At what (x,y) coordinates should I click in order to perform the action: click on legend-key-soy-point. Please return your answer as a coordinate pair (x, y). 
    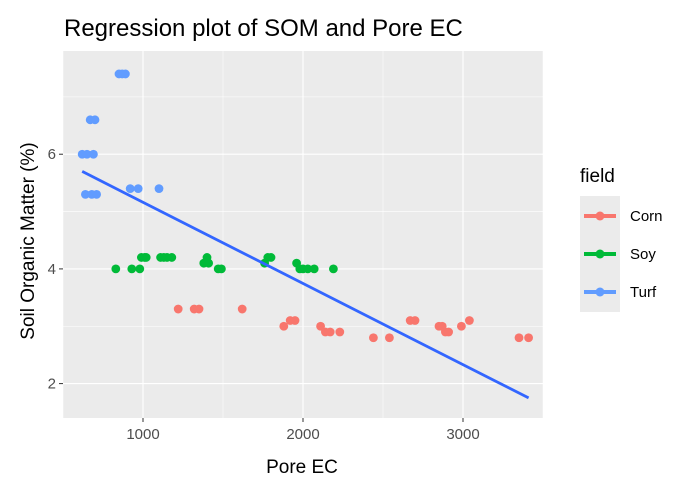
    Looking at the image, I should click on (600, 254).